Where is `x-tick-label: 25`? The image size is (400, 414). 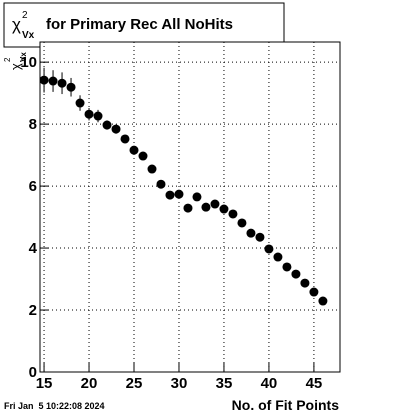
x-tick-label: 25 is located at coordinates (134, 383).